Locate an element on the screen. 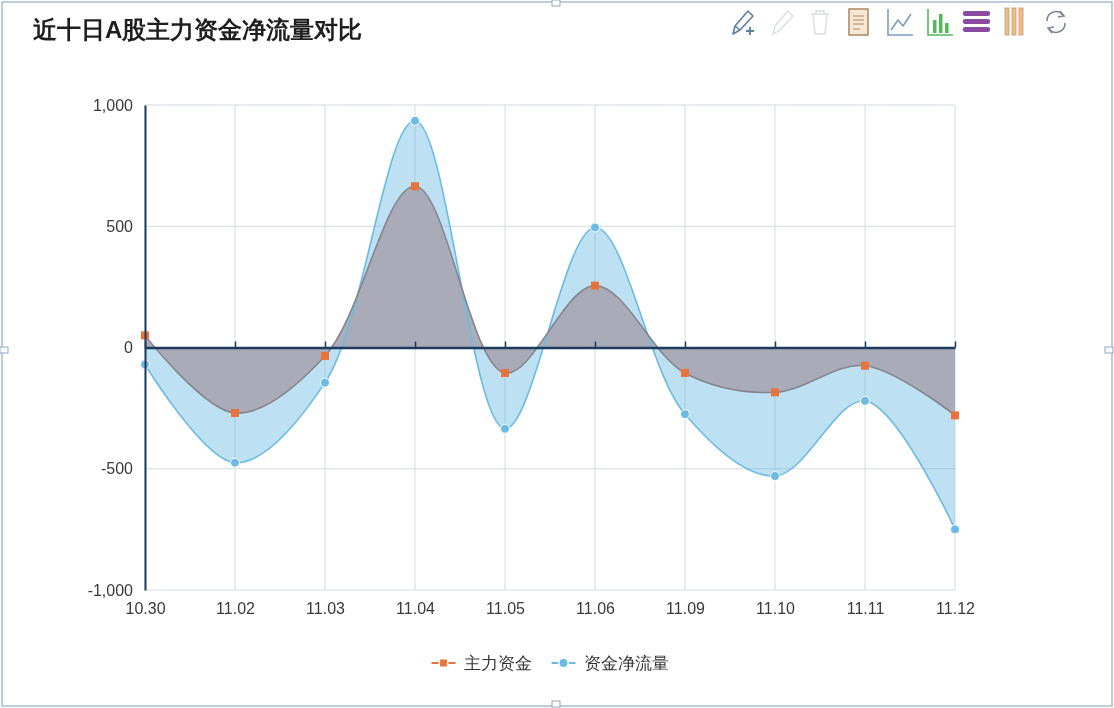 The width and height of the screenshot is (1114, 708). y-tick-label: 0 is located at coordinates (129, 348).